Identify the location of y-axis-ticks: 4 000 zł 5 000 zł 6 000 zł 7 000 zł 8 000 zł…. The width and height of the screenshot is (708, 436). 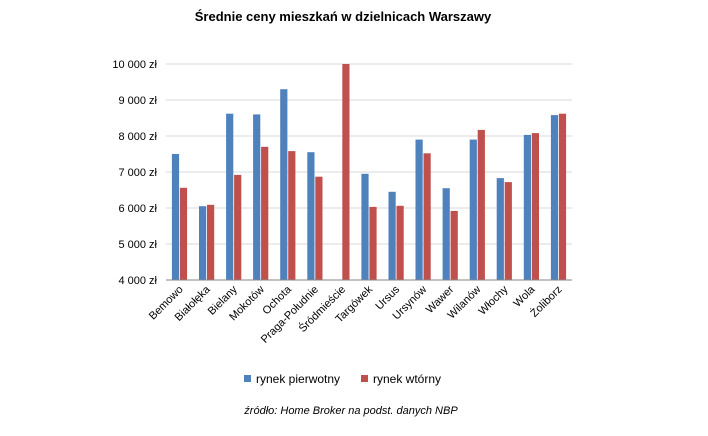
(134, 173).